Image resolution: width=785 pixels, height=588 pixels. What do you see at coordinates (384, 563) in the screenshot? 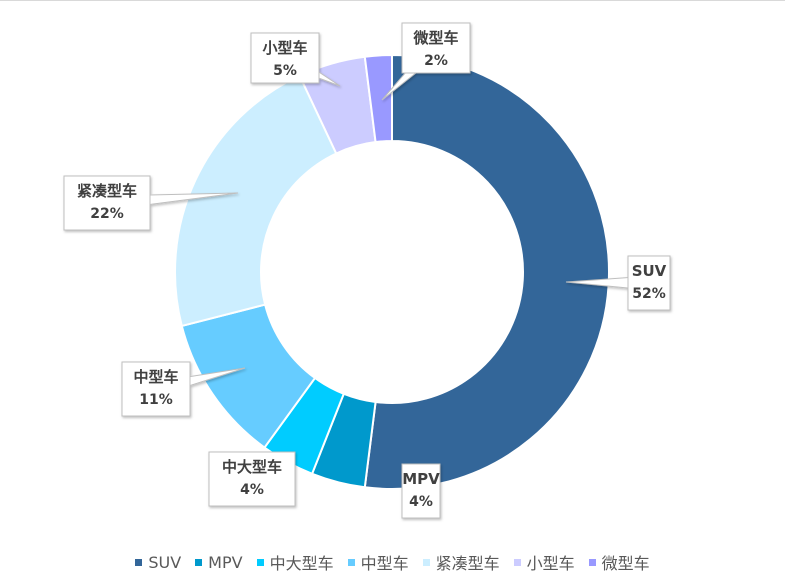
I see `legend-label: 中型车` at bounding box center [384, 563].